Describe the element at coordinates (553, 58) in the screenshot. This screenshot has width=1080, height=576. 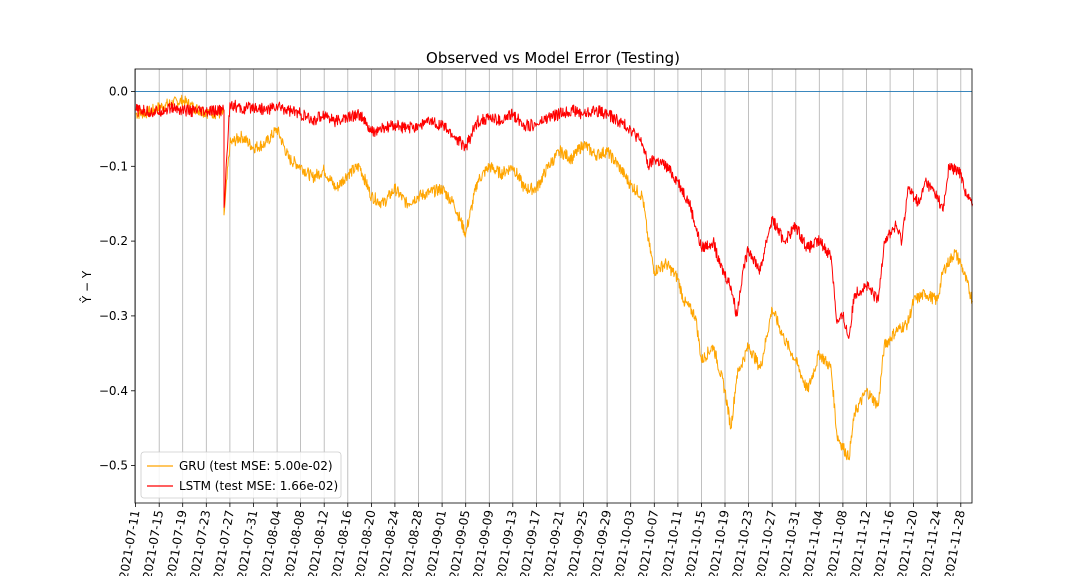
I see `chart-title: Observed vs Model Error (Testing)` at that location.